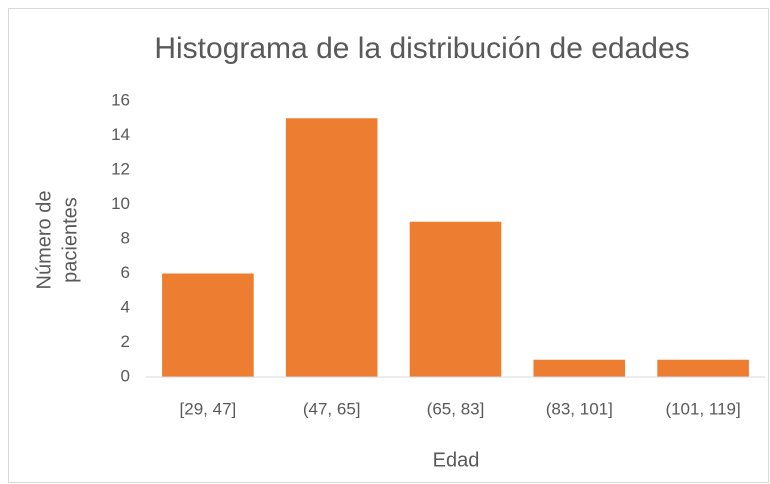 The image size is (770, 484). I want to click on x-tick-label: (101, 119], so click(702, 408).